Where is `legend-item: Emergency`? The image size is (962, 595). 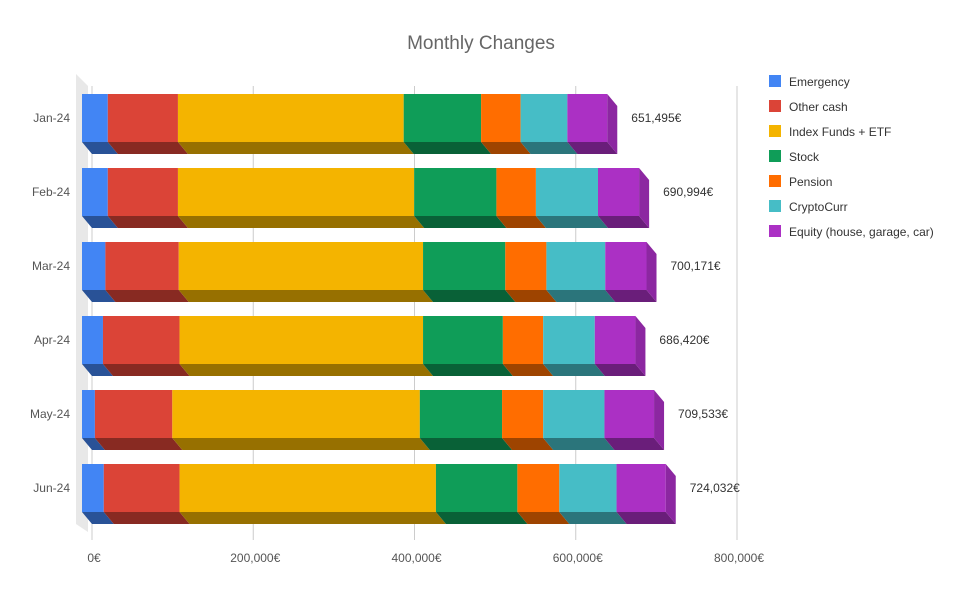 legend-item: Emergency is located at coordinates (809, 82).